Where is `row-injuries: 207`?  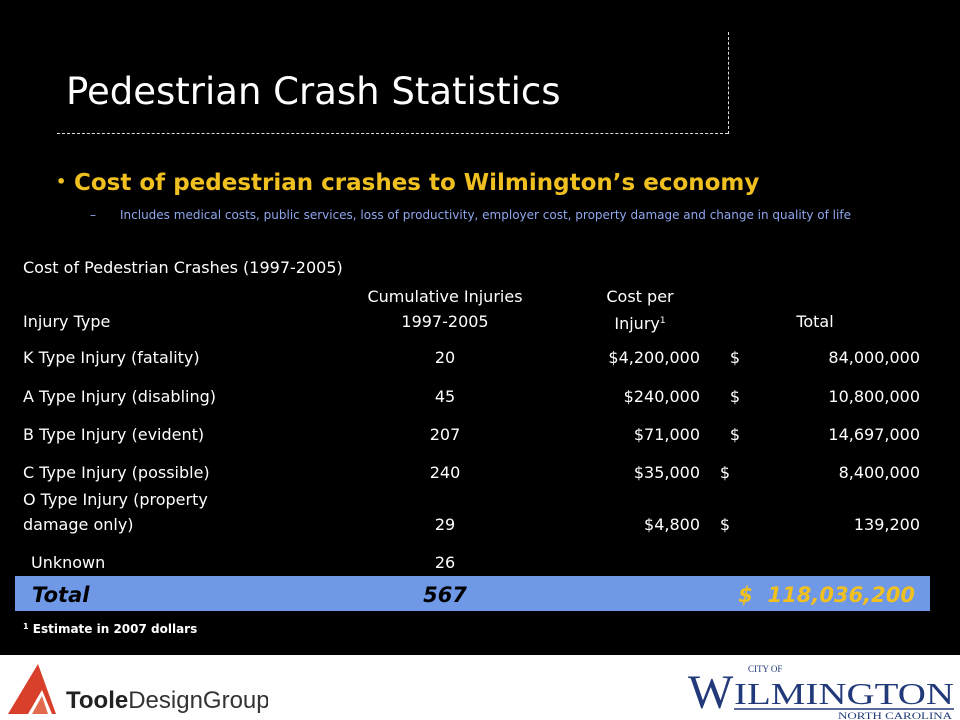
row-injuries: 207 is located at coordinates (445, 434).